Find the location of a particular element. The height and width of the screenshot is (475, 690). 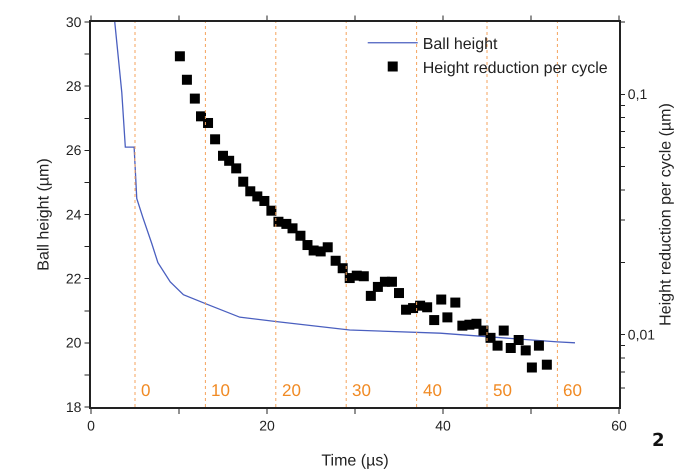

x-tick-label: 40 is located at coordinates (443, 426).